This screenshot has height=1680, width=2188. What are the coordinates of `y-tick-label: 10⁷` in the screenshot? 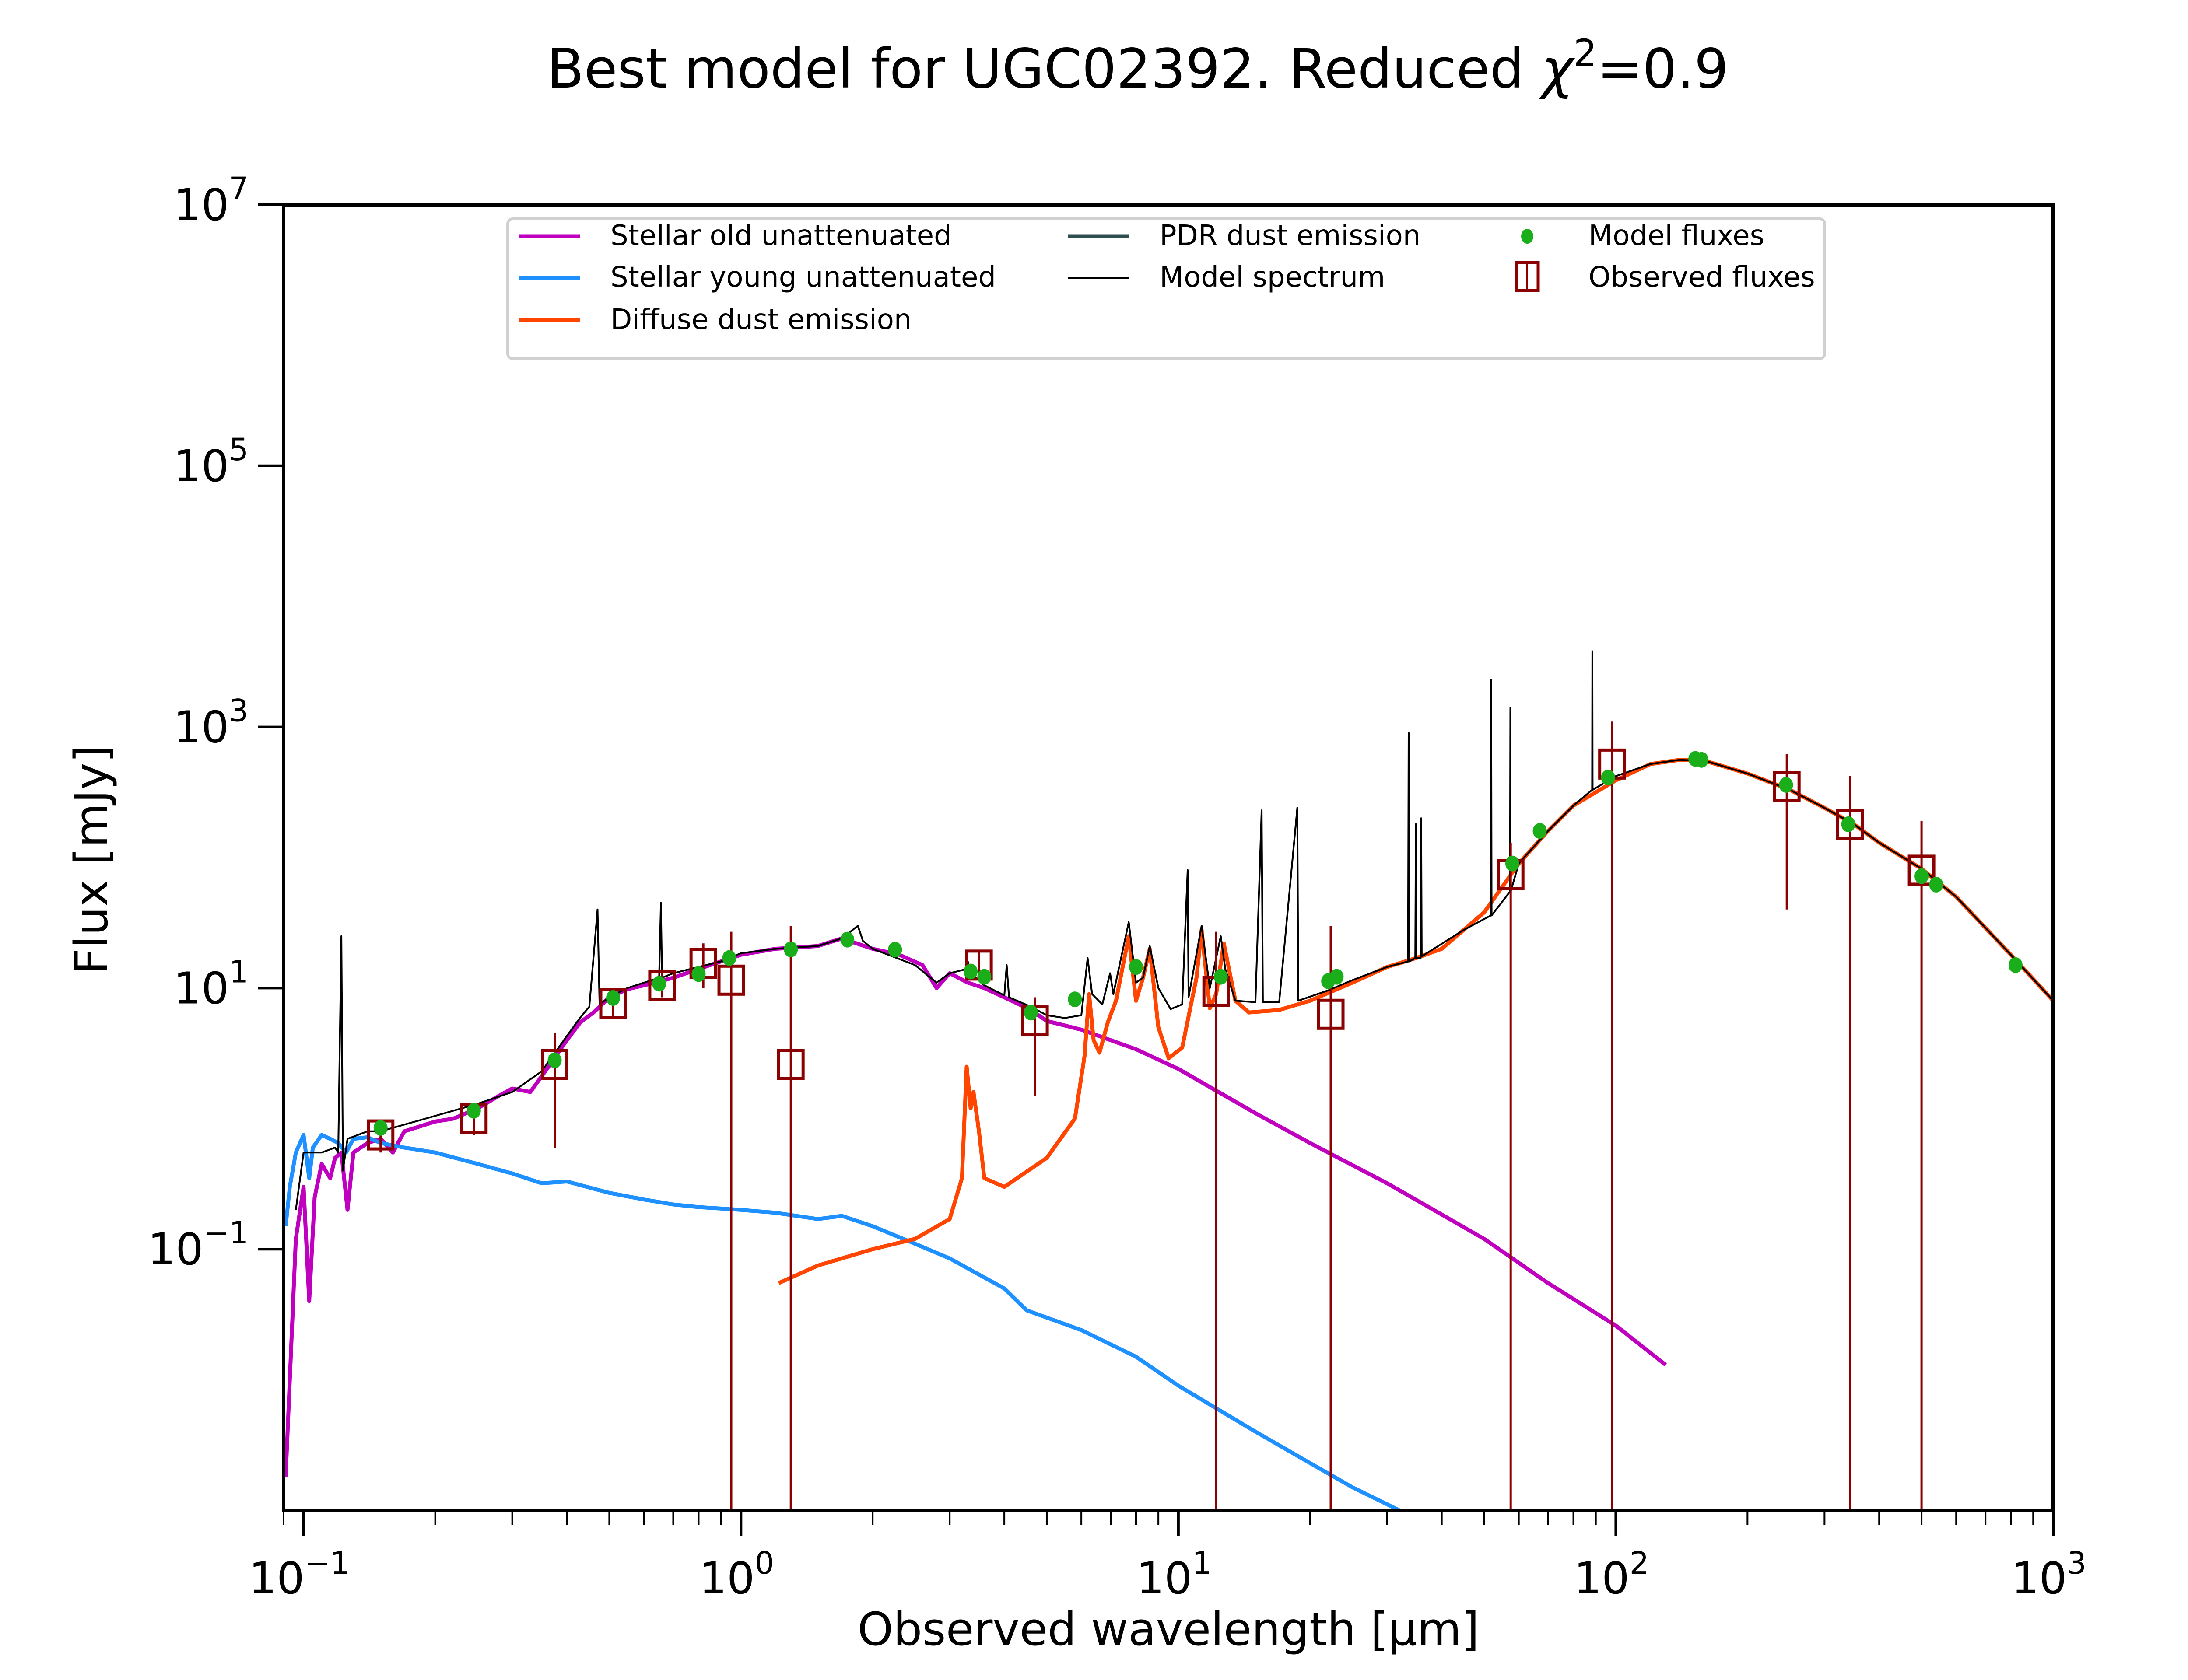 It's located at (211, 201).